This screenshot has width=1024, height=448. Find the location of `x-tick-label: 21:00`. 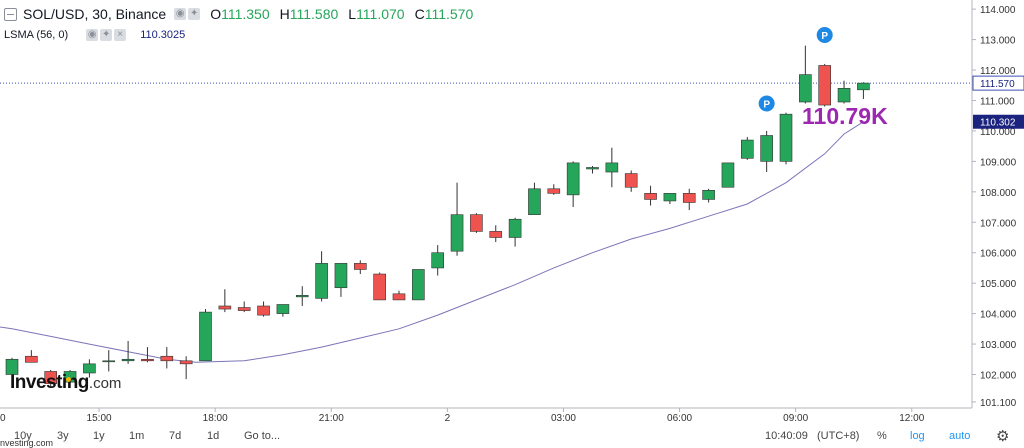

x-tick-label: 21:00 is located at coordinates (331, 418).